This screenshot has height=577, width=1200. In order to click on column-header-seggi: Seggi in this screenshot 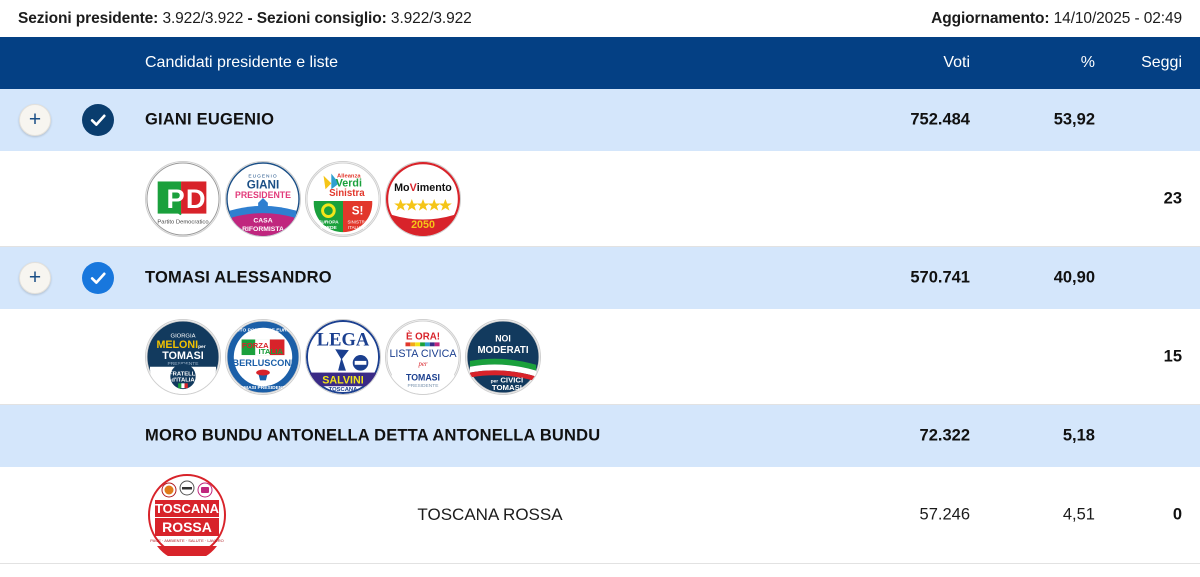, I will do `click(1161, 62)`.